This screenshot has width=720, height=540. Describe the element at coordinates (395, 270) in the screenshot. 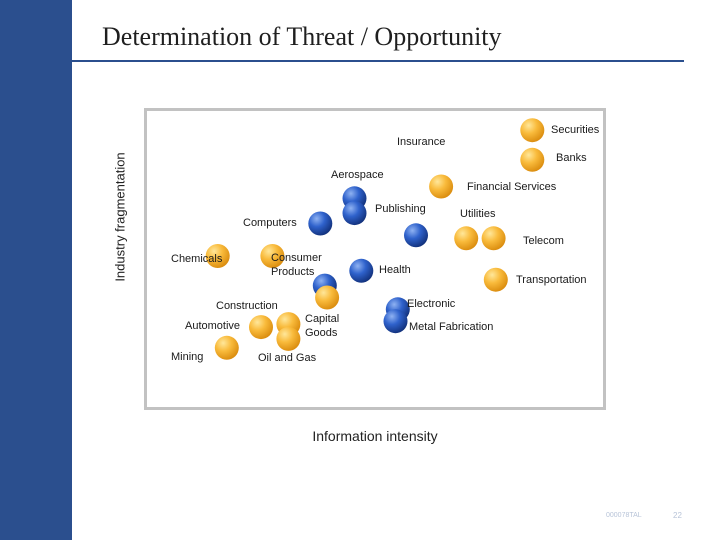

I see `point-label-health: Health` at that location.